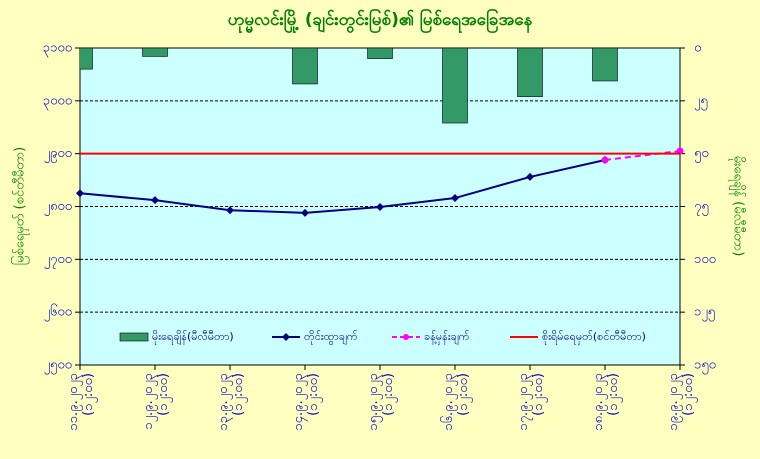  What do you see at coordinates (193, 337) in the screenshot?
I see `legend-label: မိုးရေချိန်(မီလီမီတာ)` at bounding box center [193, 337].